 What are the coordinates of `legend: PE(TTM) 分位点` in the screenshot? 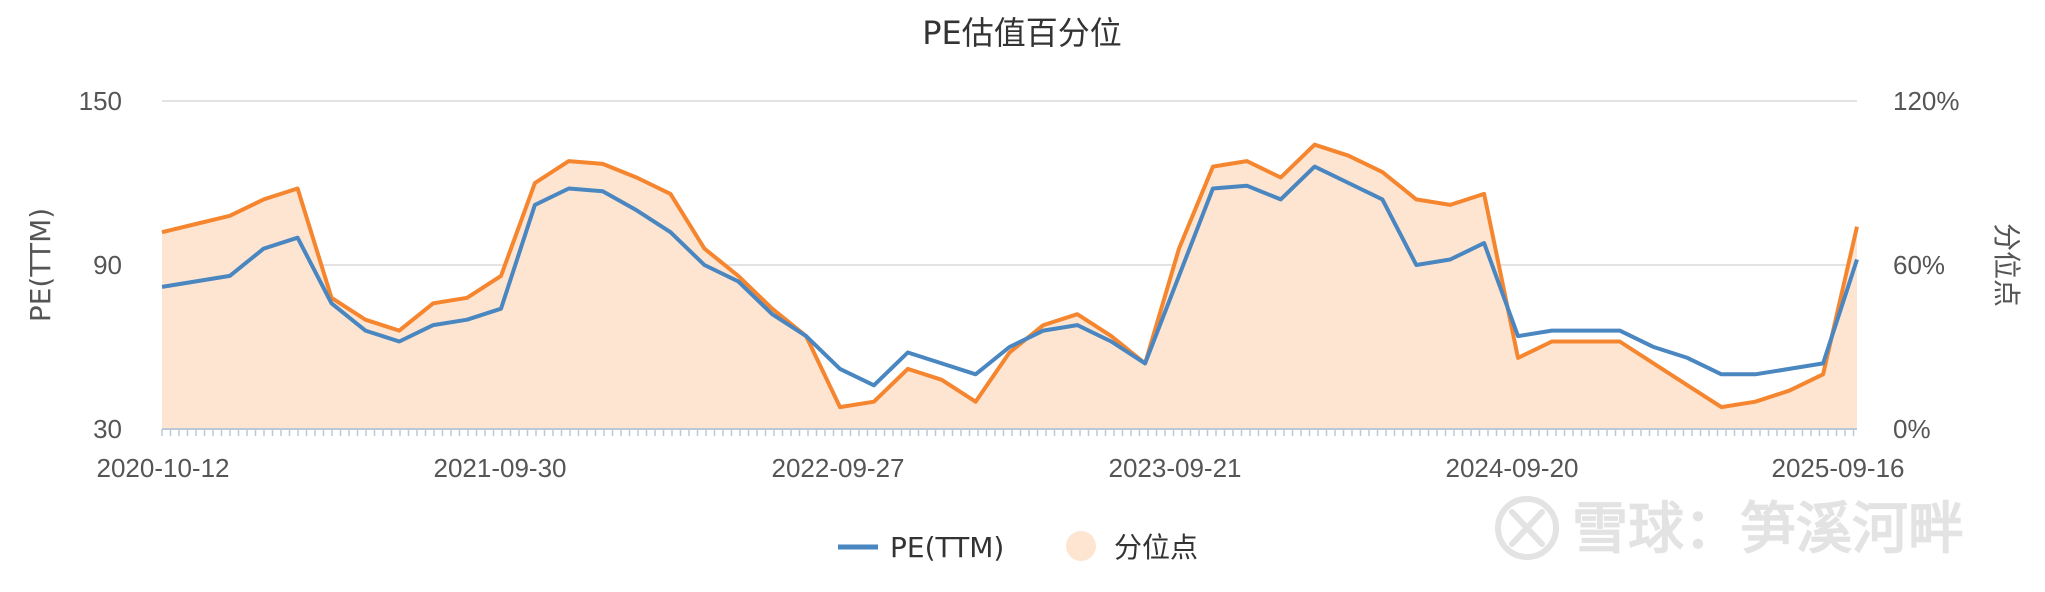 It's located at (1018, 547).